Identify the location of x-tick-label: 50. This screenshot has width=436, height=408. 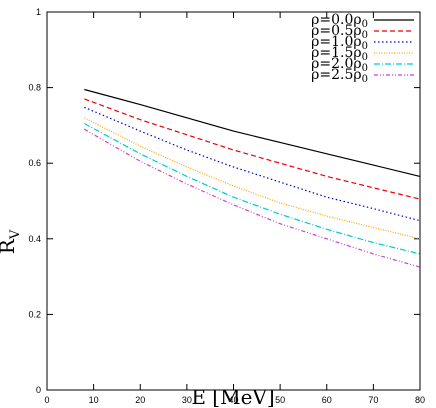
(280, 400).